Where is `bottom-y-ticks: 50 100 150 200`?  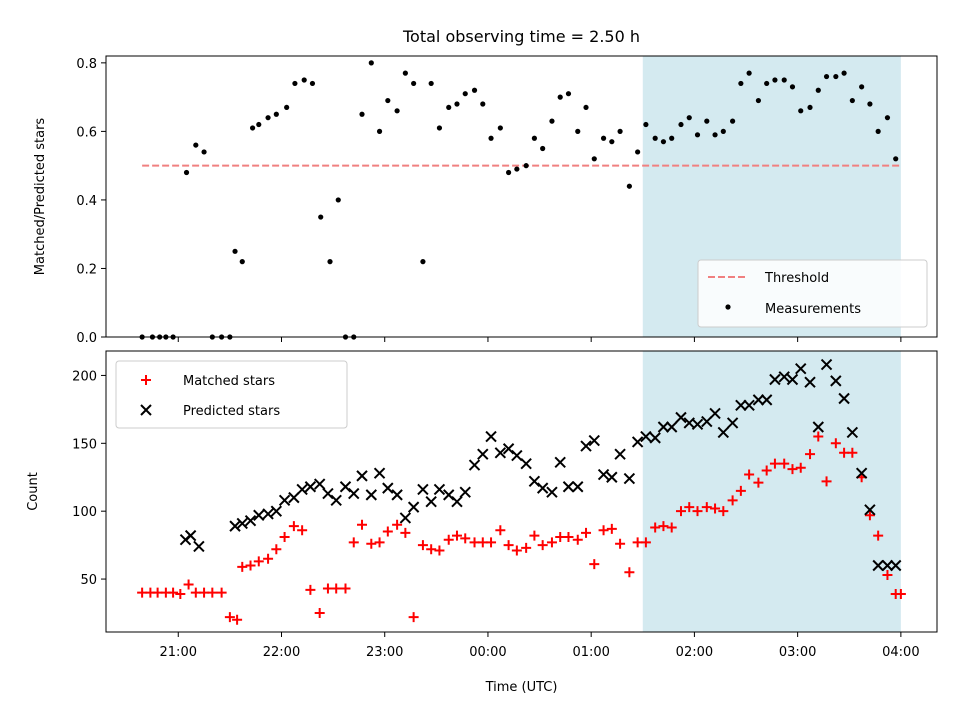 bottom-y-ticks: 50 100 150 200 is located at coordinates (89, 478).